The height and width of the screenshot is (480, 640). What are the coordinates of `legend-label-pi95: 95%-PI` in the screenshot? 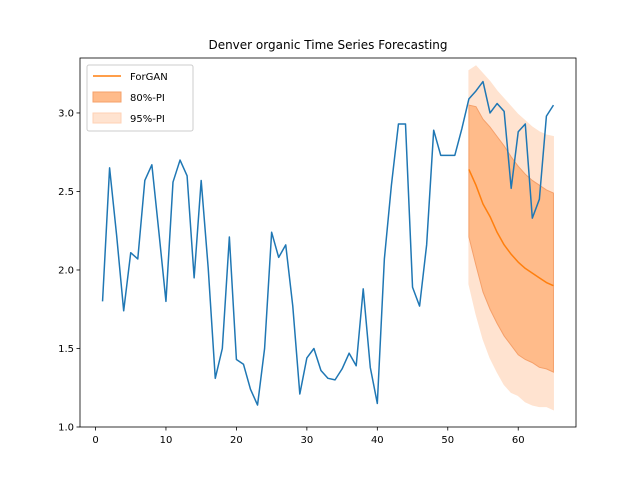 It's located at (147, 119).